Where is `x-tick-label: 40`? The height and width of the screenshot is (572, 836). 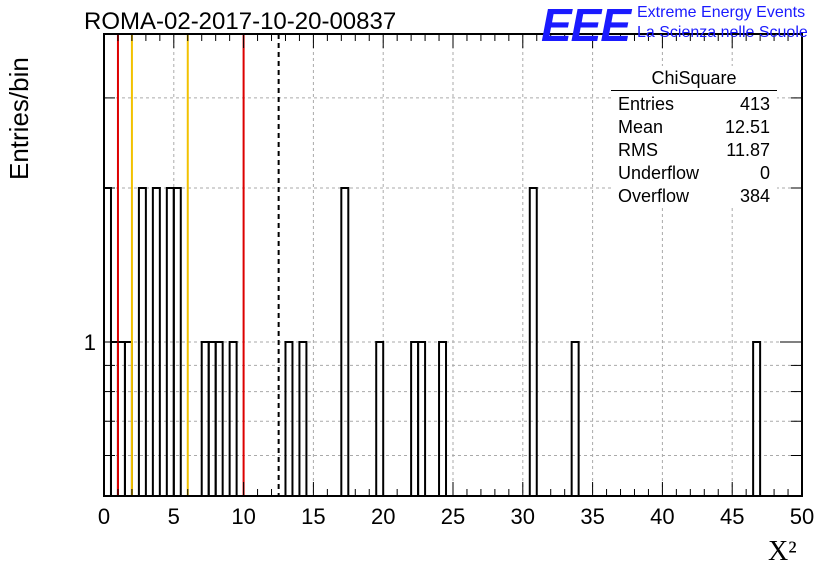 x-tick-label: 40 is located at coordinates (662, 516).